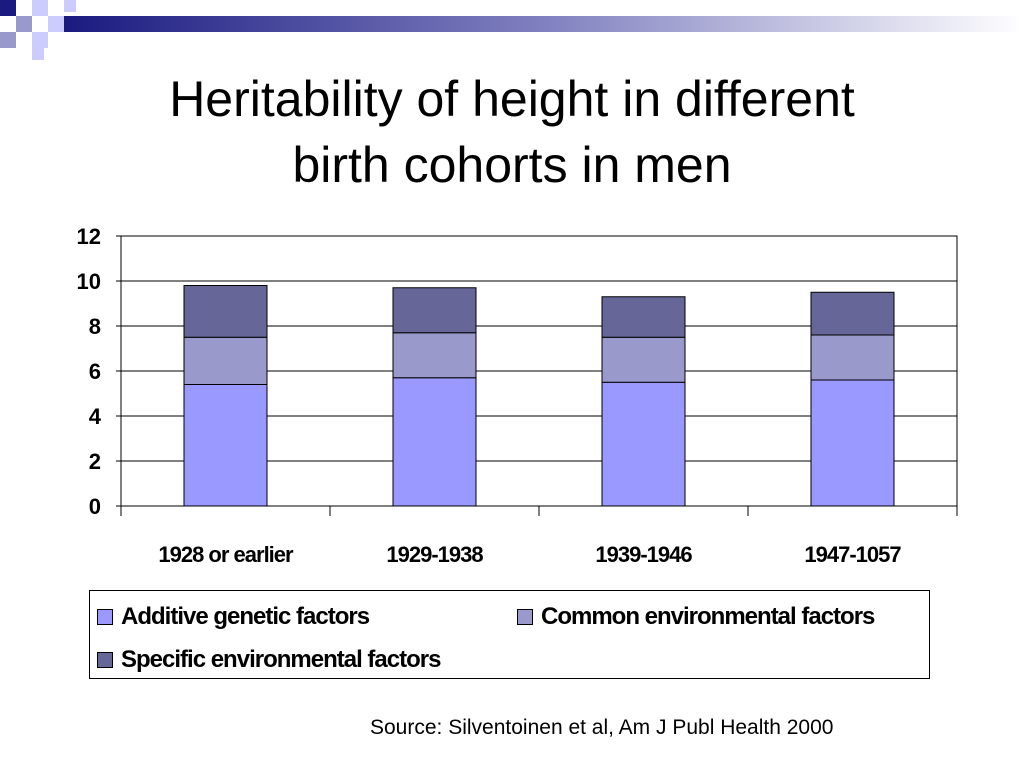 The image size is (1024, 768). Describe the element at coordinates (643, 554) in the screenshot. I see `x-tick-label-3: 1939-1946` at that location.